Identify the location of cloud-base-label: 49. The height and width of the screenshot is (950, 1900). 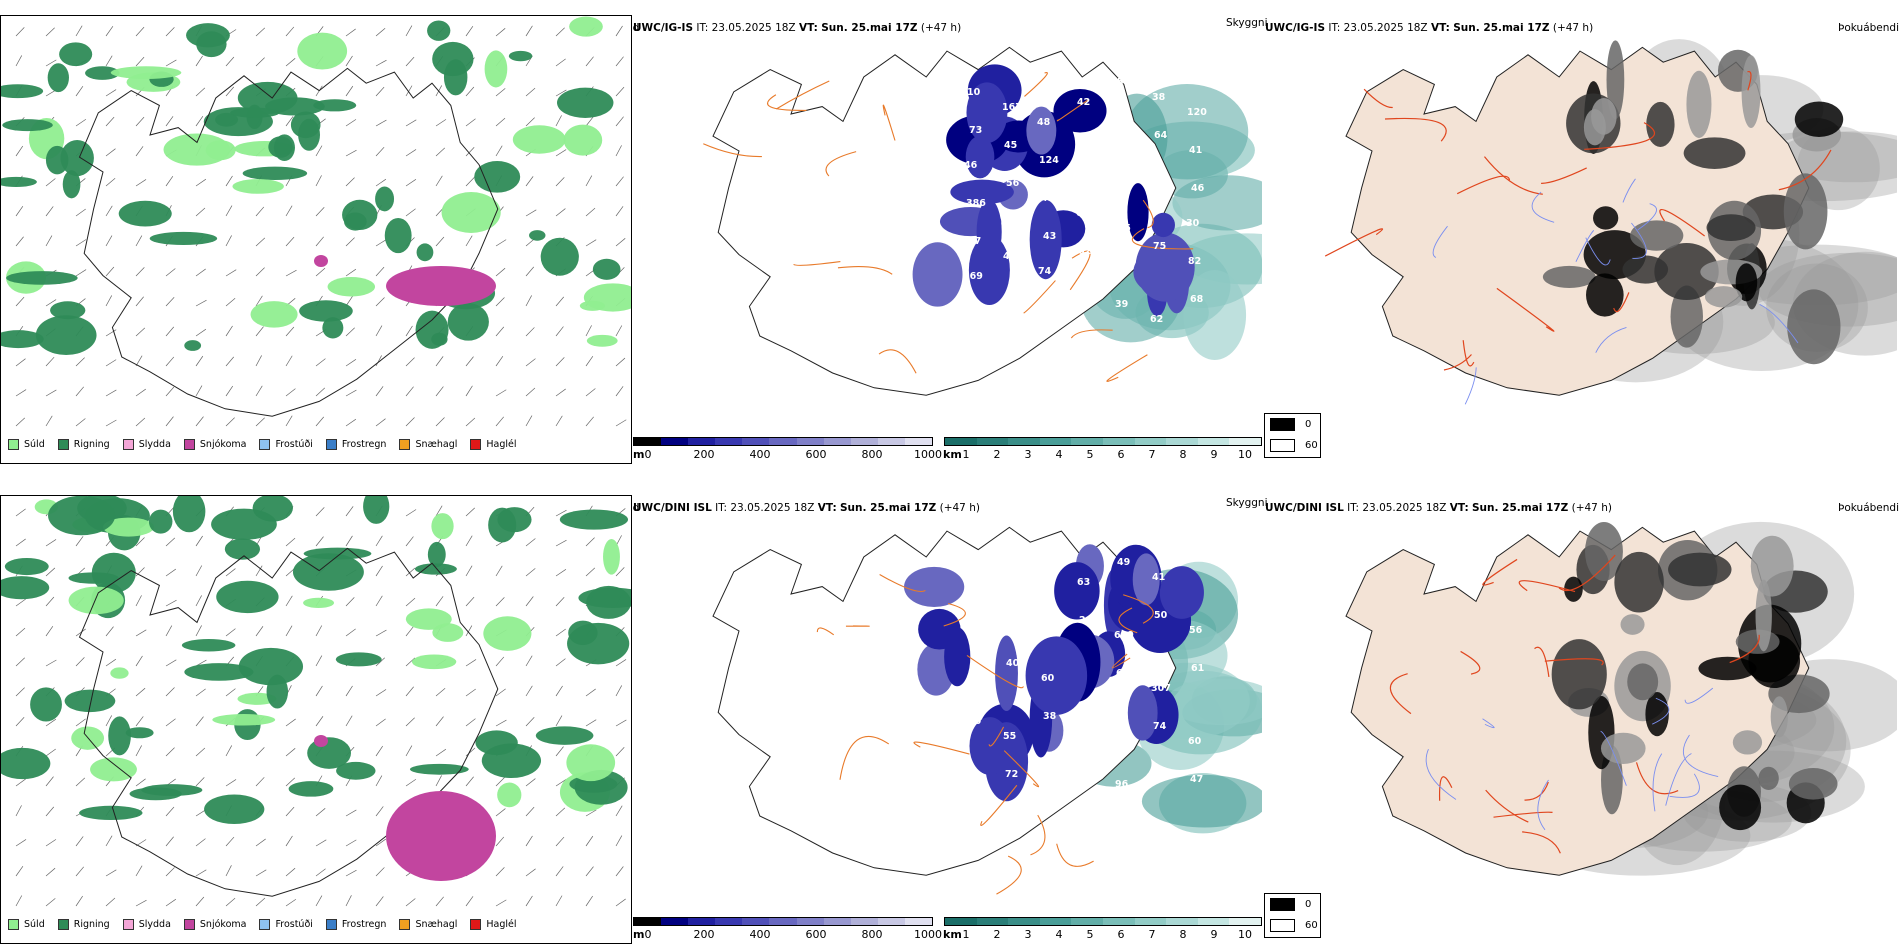
(1123, 562).